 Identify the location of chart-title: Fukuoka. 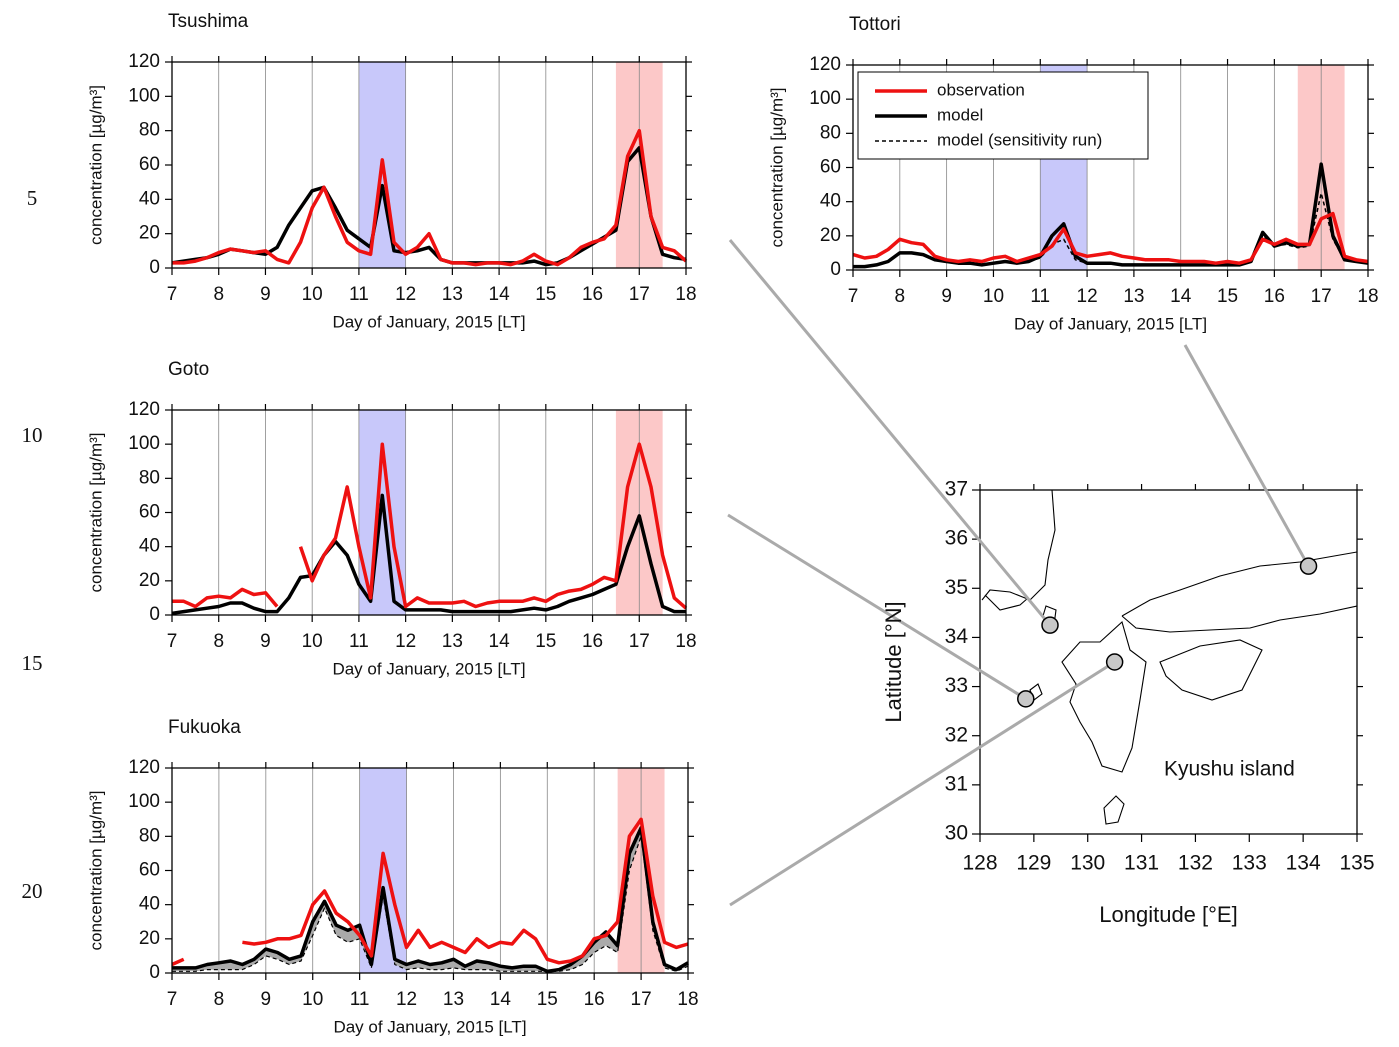
(204, 727).